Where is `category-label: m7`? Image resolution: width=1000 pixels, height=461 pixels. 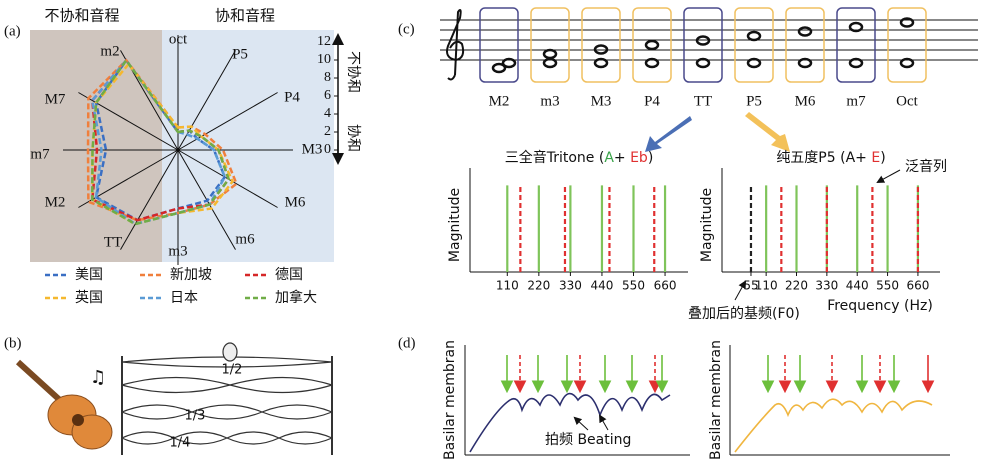
category-label: m7 is located at coordinates (40, 154).